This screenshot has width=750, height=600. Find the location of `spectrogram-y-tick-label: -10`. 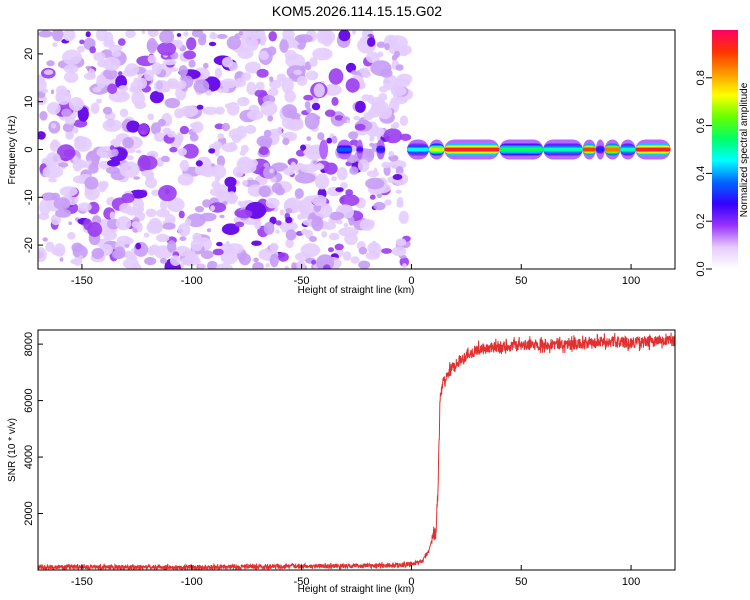

spectrogram-y-tick-label: -10 is located at coordinates (29, 197).